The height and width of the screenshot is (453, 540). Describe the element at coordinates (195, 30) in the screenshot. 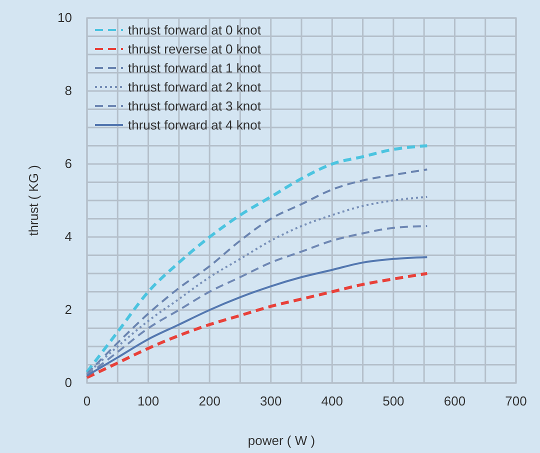

I see `legend-label: thrust forward at 0 knot` at that location.